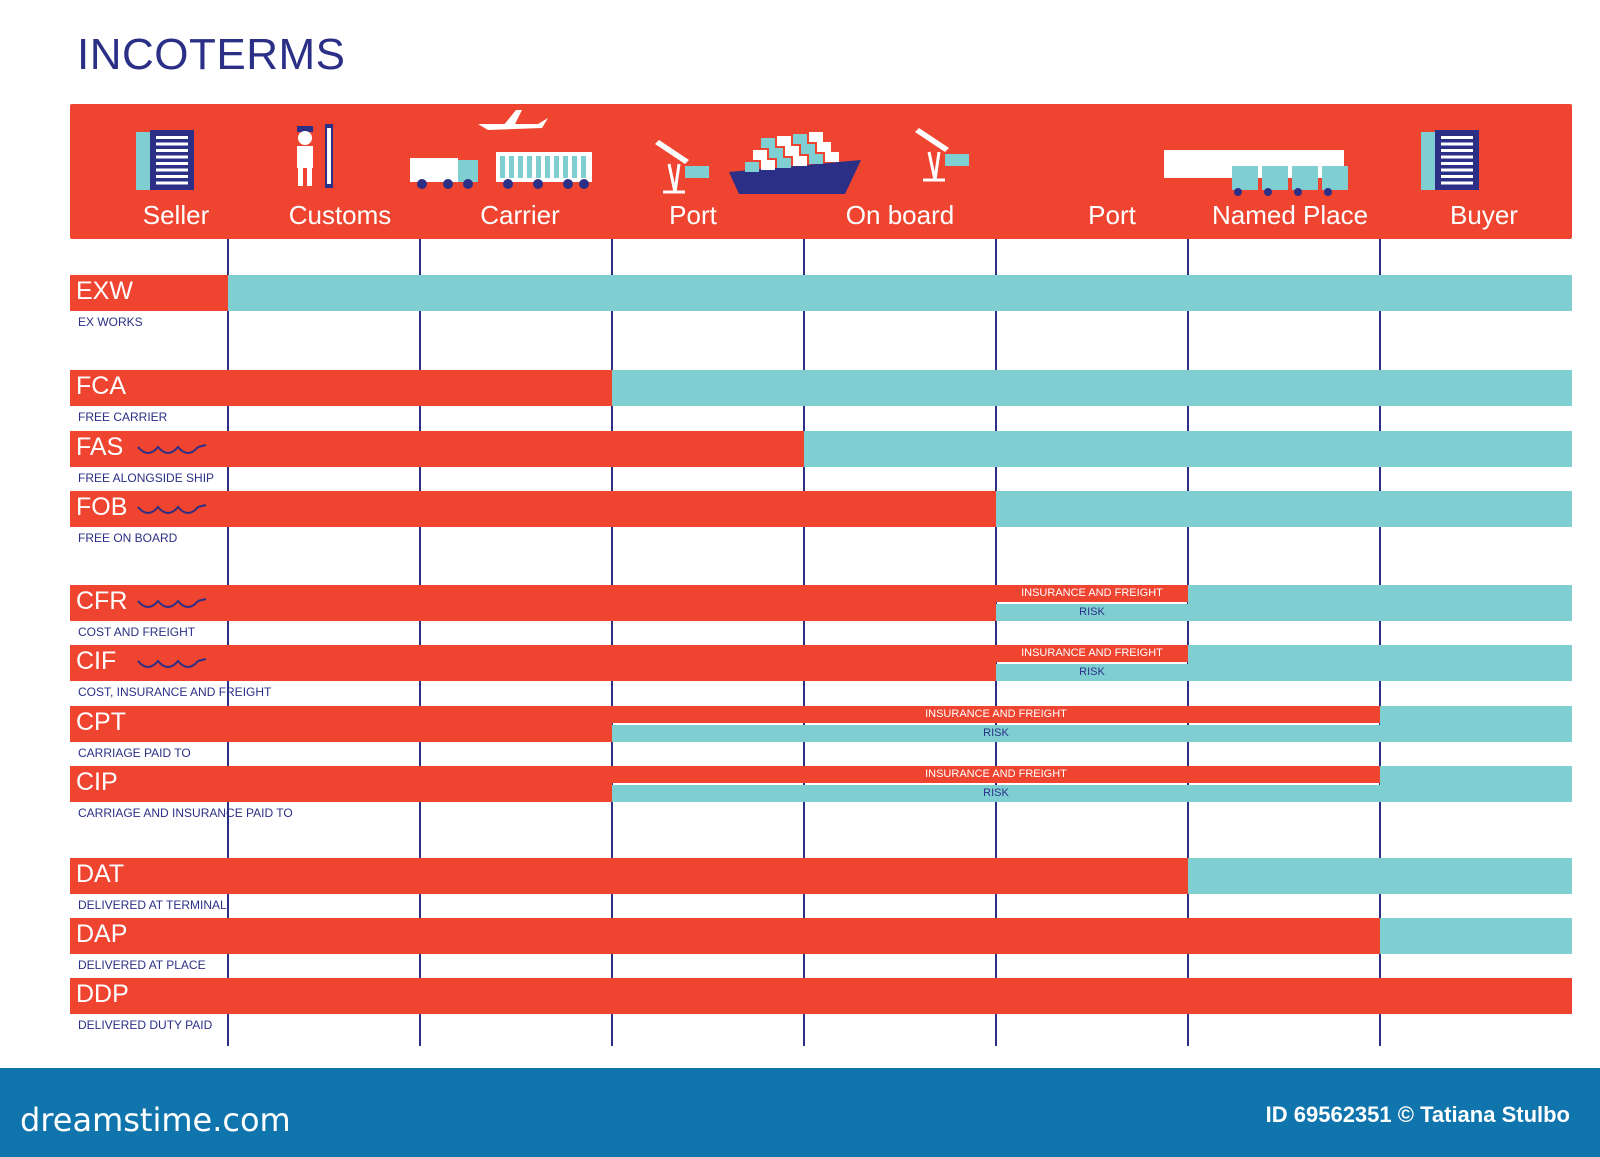 The height and width of the screenshot is (1157, 1600). What do you see at coordinates (821, 724) in the screenshot?
I see `incoterm-row-cpt: INSURANCE AND FREIGHT RISK CPT` at bounding box center [821, 724].